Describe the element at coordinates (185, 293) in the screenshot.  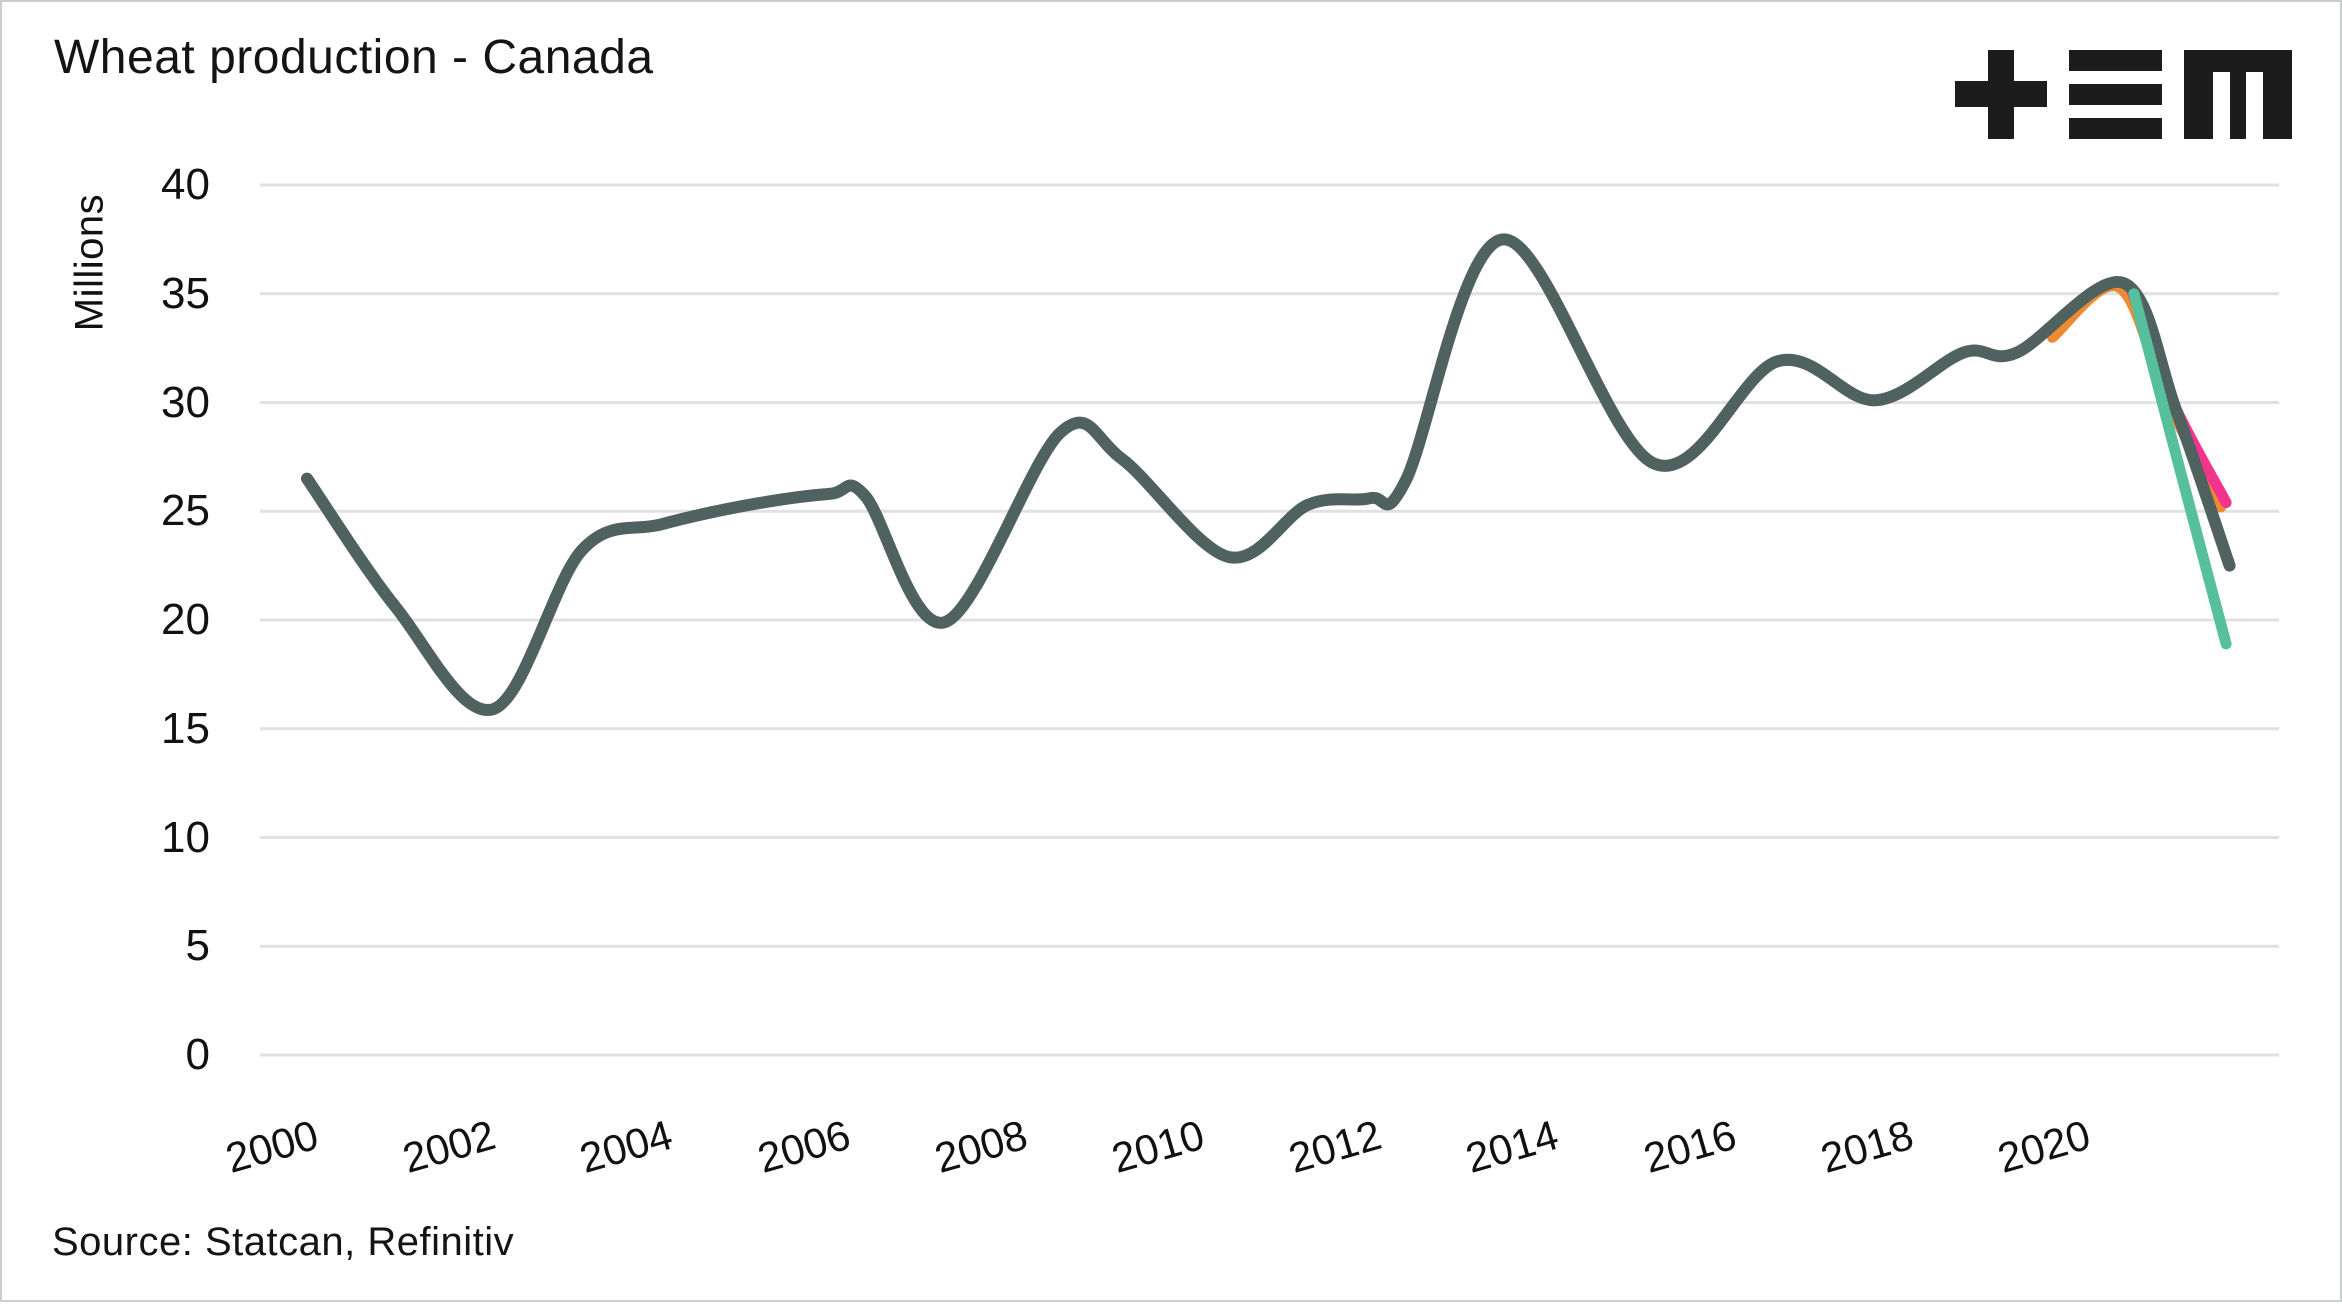
I see `y-tick-label: 35` at that location.